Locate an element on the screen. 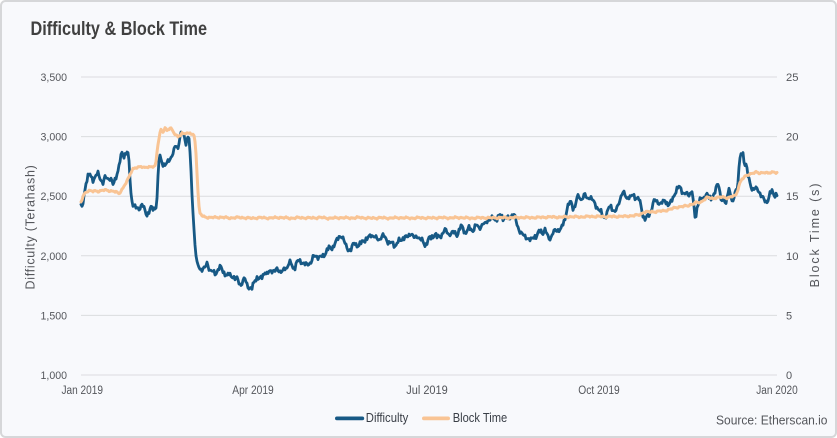 Image resolution: width=837 pixels, height=438 pixels. svg-text: 1,500 is located at coordinates (54, 316).